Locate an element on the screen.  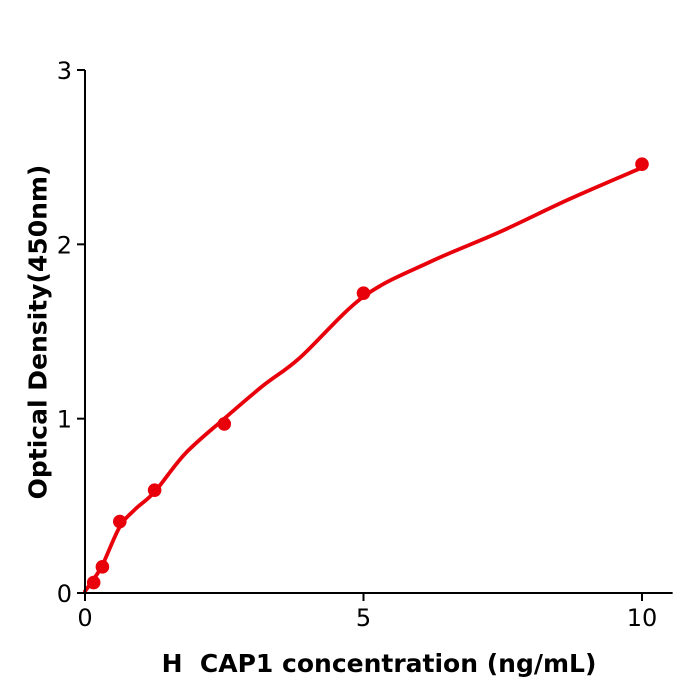
y-tick-label: 3 is located at coordinates (64, 71).